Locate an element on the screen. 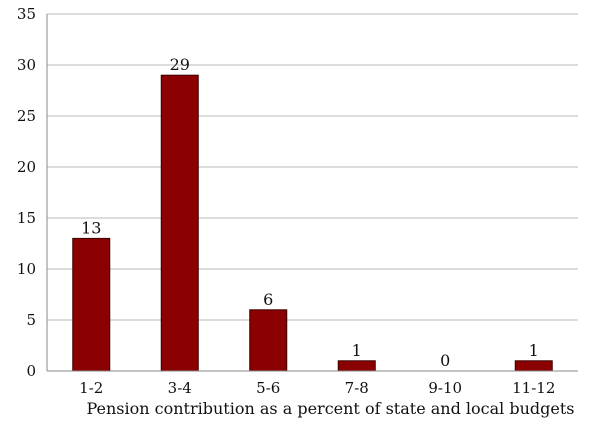  x-tick-label-11-12: 11-12 is located at coordinates (533, 388).